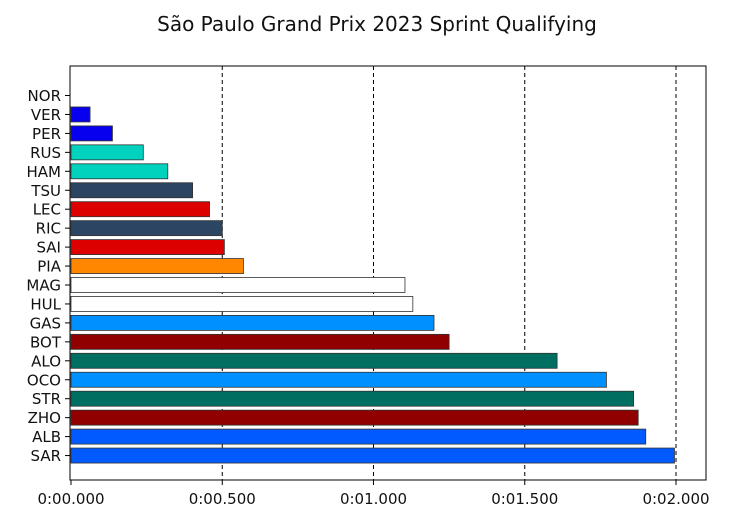  I want to click on x-tick-label: 0:02.000, so click(675, 499).